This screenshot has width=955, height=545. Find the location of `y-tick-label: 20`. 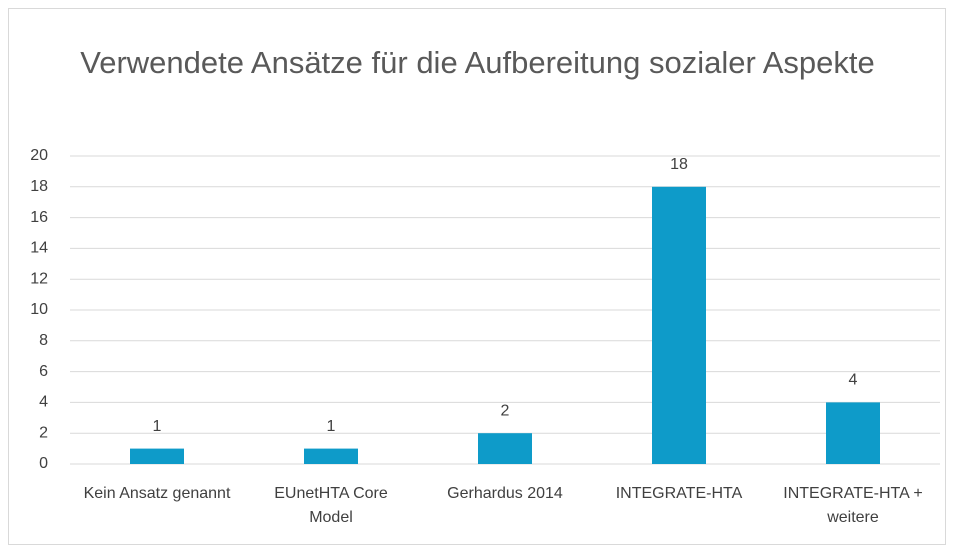

y-tick-label: 20 is located at coordinates (39, 155).